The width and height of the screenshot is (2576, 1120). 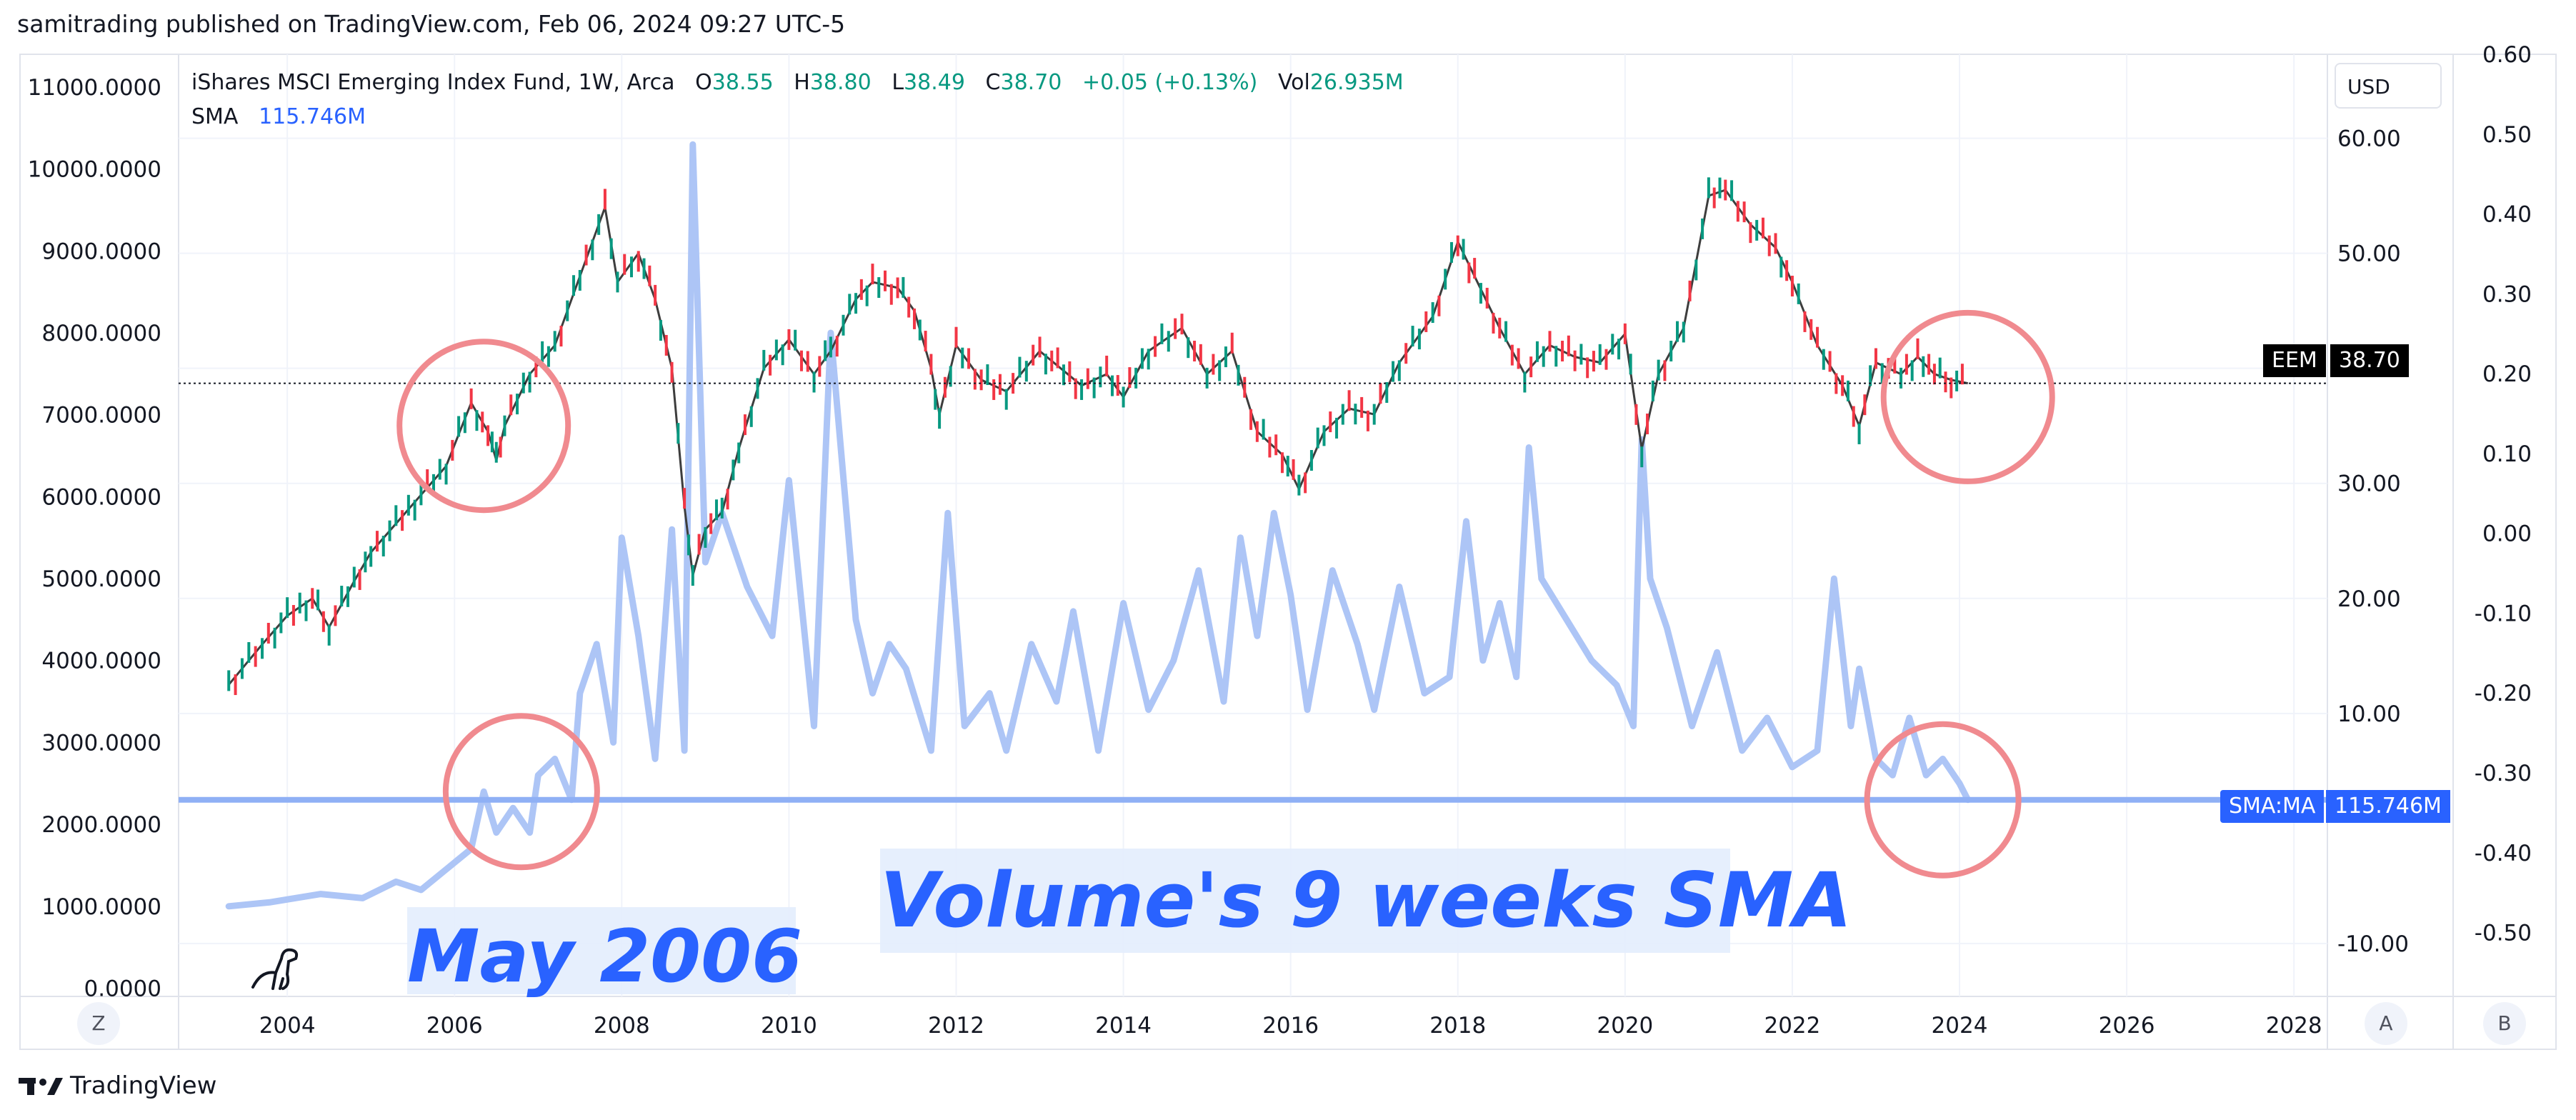 I want to click on left-tick-label: 7000.0000, so click(x=101, y=416).